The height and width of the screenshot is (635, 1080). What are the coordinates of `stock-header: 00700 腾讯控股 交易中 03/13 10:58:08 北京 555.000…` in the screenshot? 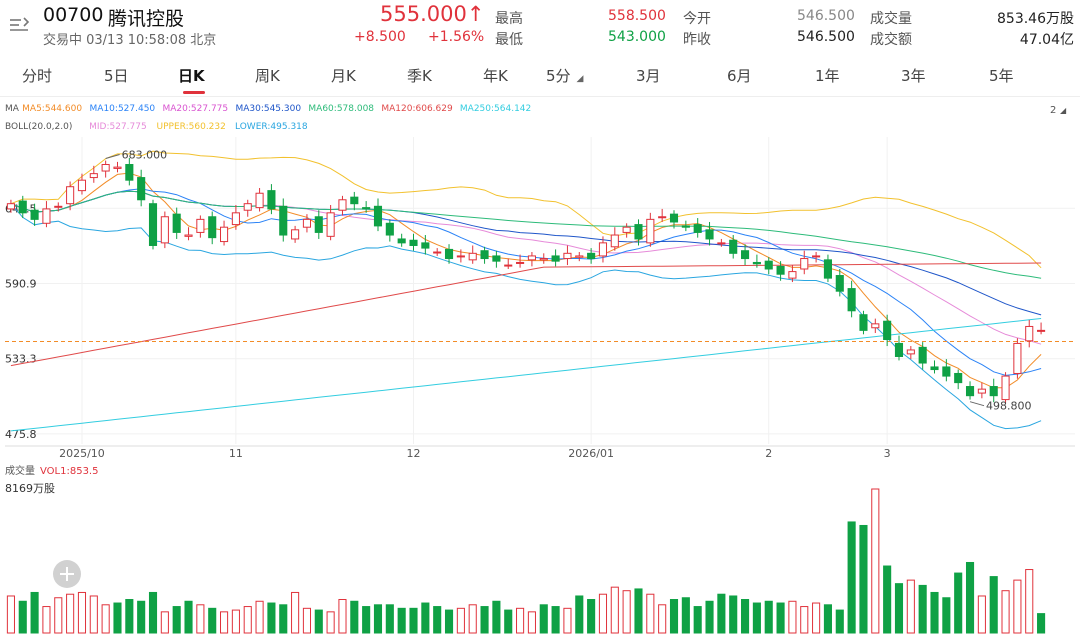 It's located at (540, 28).